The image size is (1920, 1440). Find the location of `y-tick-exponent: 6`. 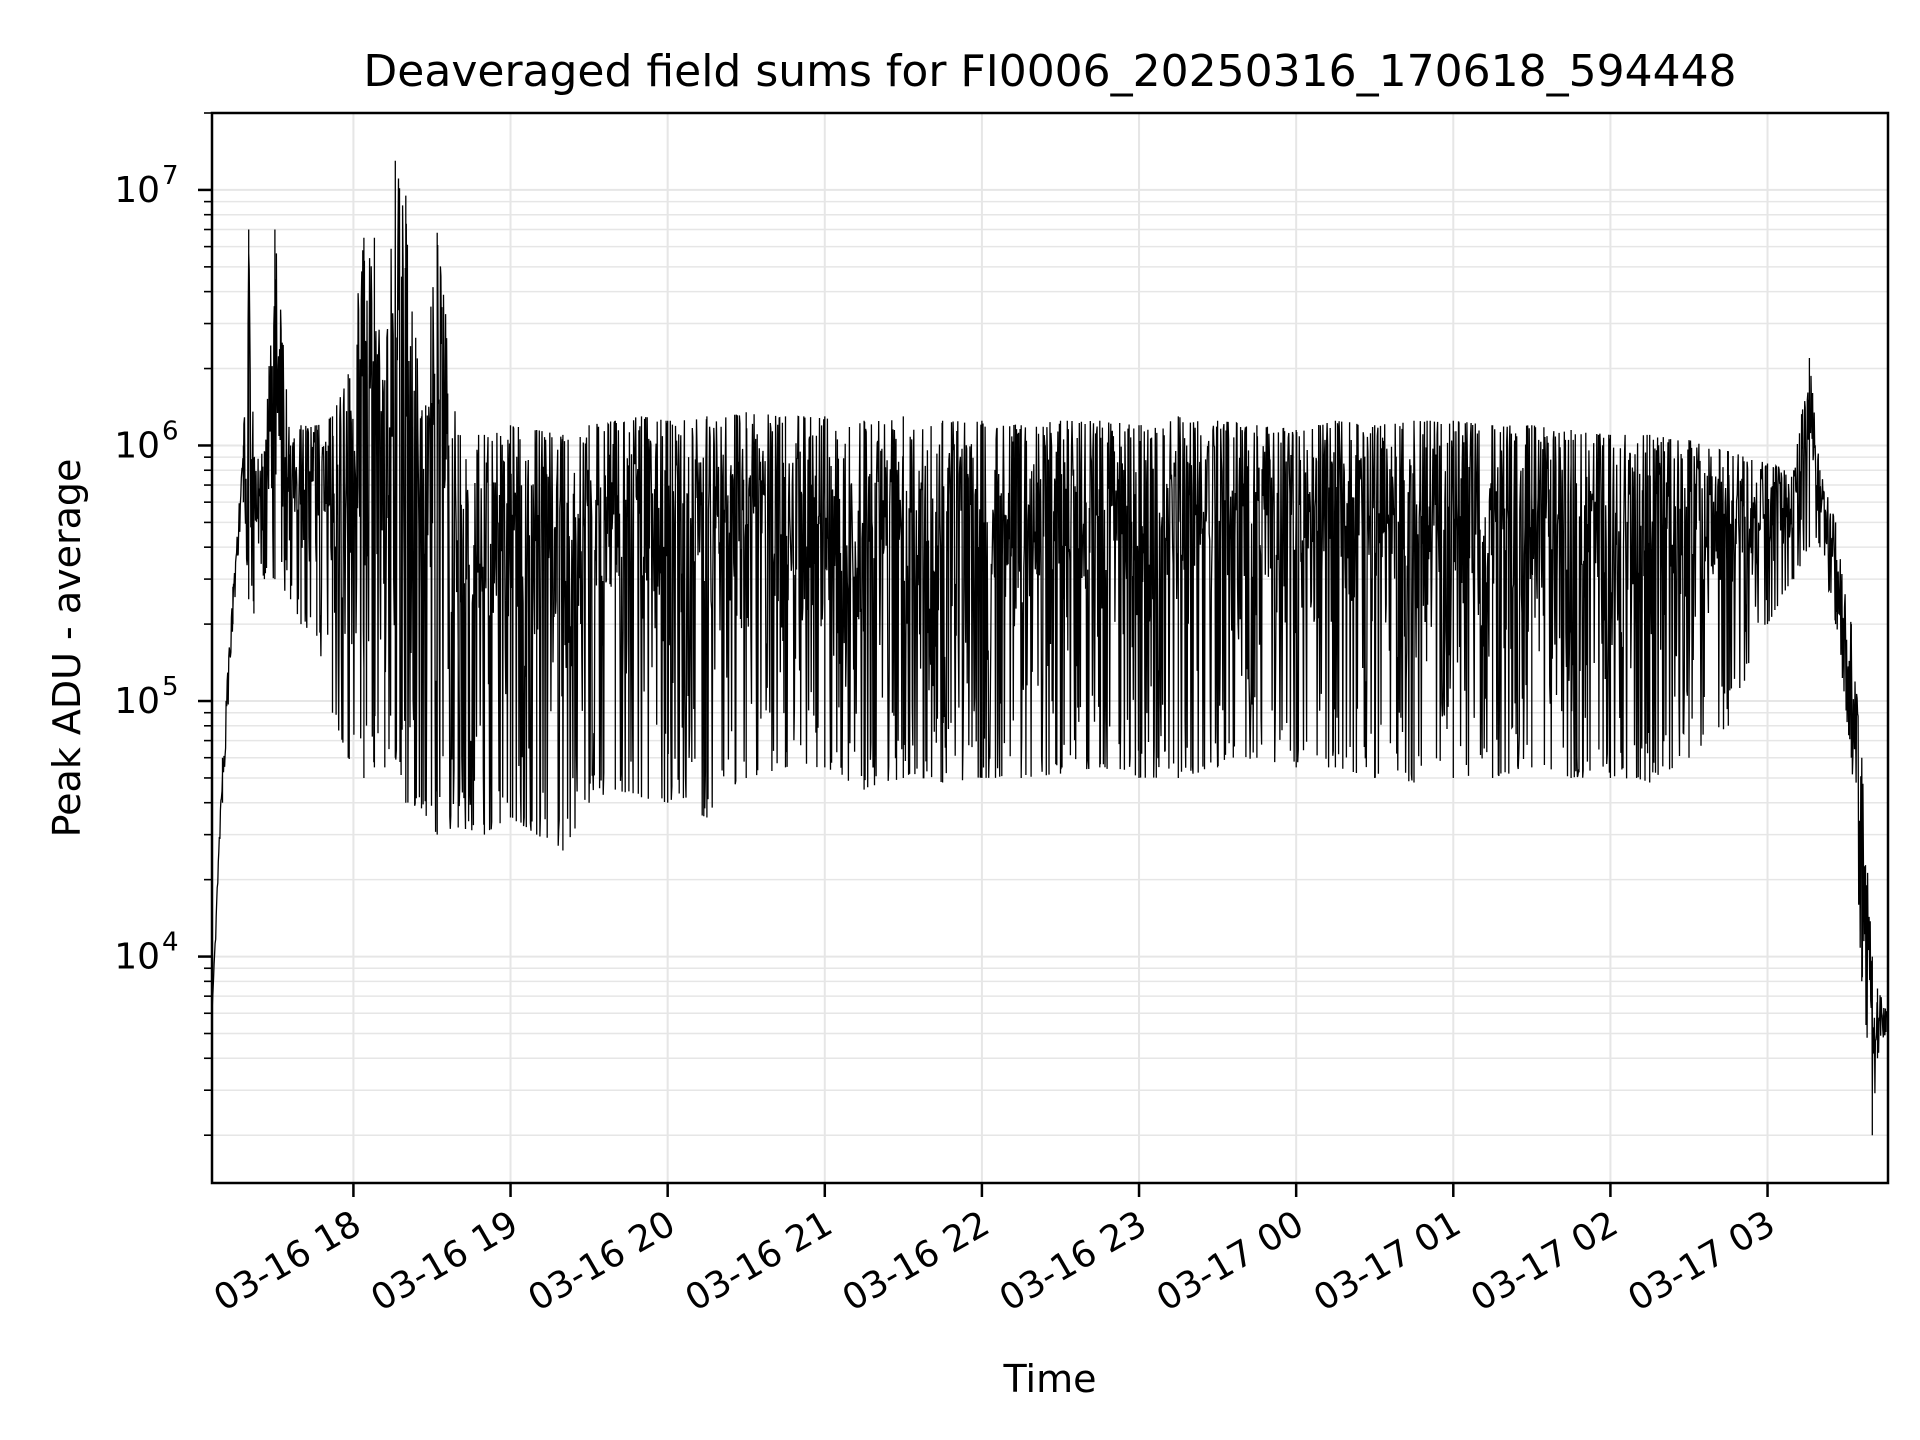

y-tick-exponent: 6 is located at coordinates (170, 431).